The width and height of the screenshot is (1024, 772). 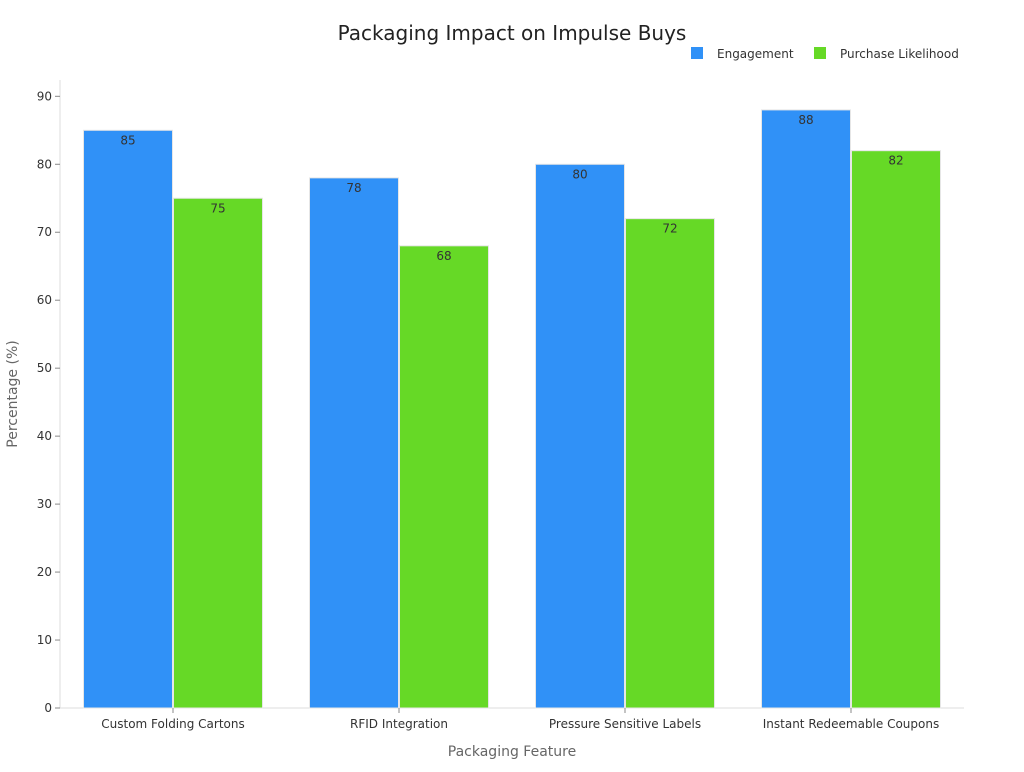 What do you see at coordinates (44, 572) in the screenshot?
I see `y-tick-label: 20` at bounding box center [44, 572].